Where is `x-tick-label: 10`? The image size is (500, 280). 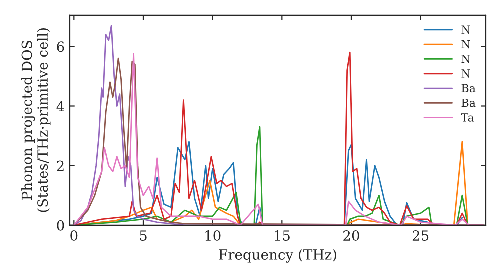
x-tick-label: 10 is located at coordinates (213, 236).